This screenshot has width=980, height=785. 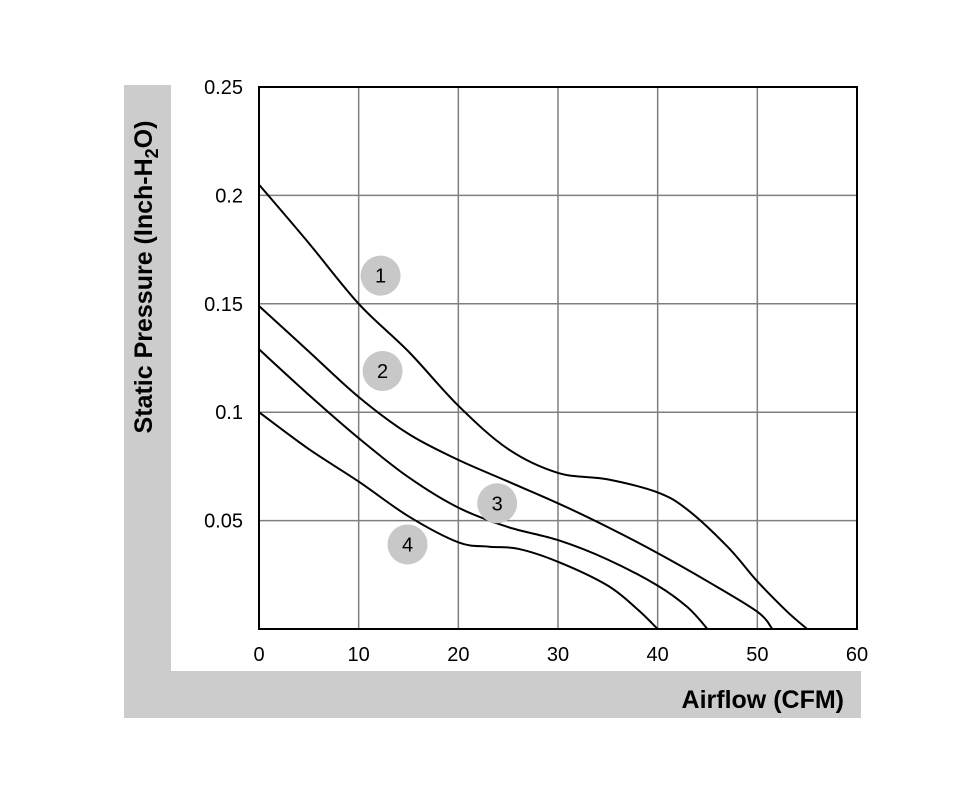 I want to click on y-tick-label: 0.05, so click(x=223, y=522).